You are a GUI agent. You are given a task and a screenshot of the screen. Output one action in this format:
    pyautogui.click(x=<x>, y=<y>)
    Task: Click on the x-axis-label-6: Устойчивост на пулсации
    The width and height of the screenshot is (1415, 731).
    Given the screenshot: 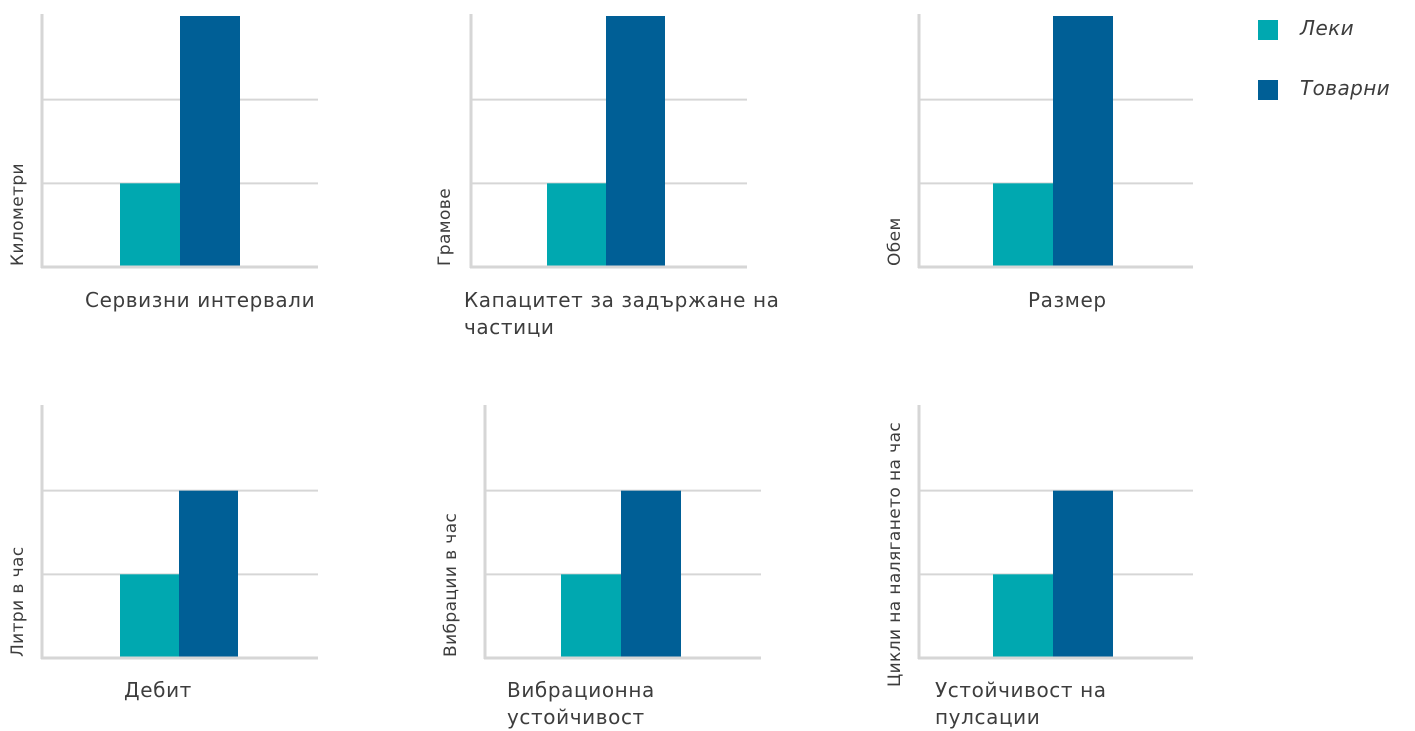 What is the action you would take?
    pyautogui.click(x=1021, y=703)
    